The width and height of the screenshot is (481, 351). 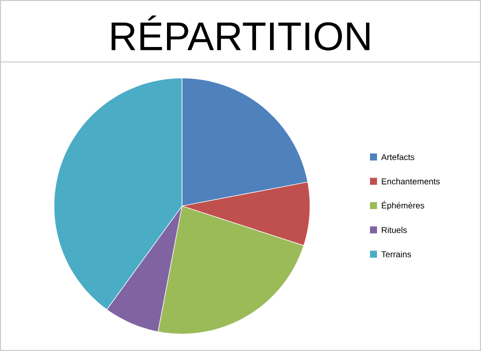 I want to click on legend-label: Terrains, so click(x=396, y=254).